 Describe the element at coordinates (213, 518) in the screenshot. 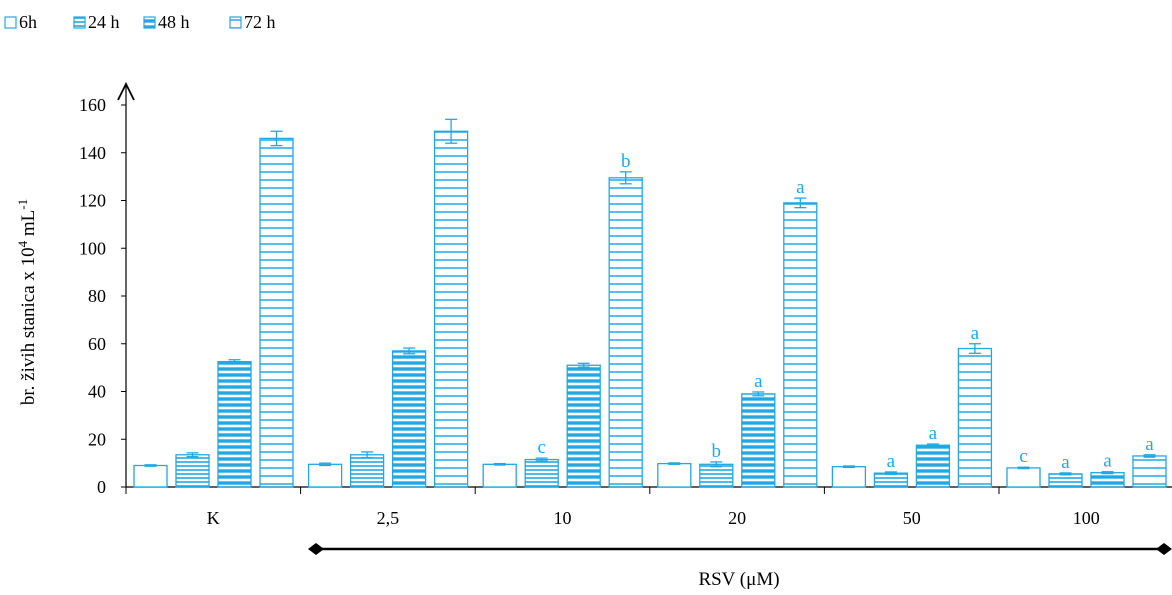

I see `x-tick-label: K` at that location.